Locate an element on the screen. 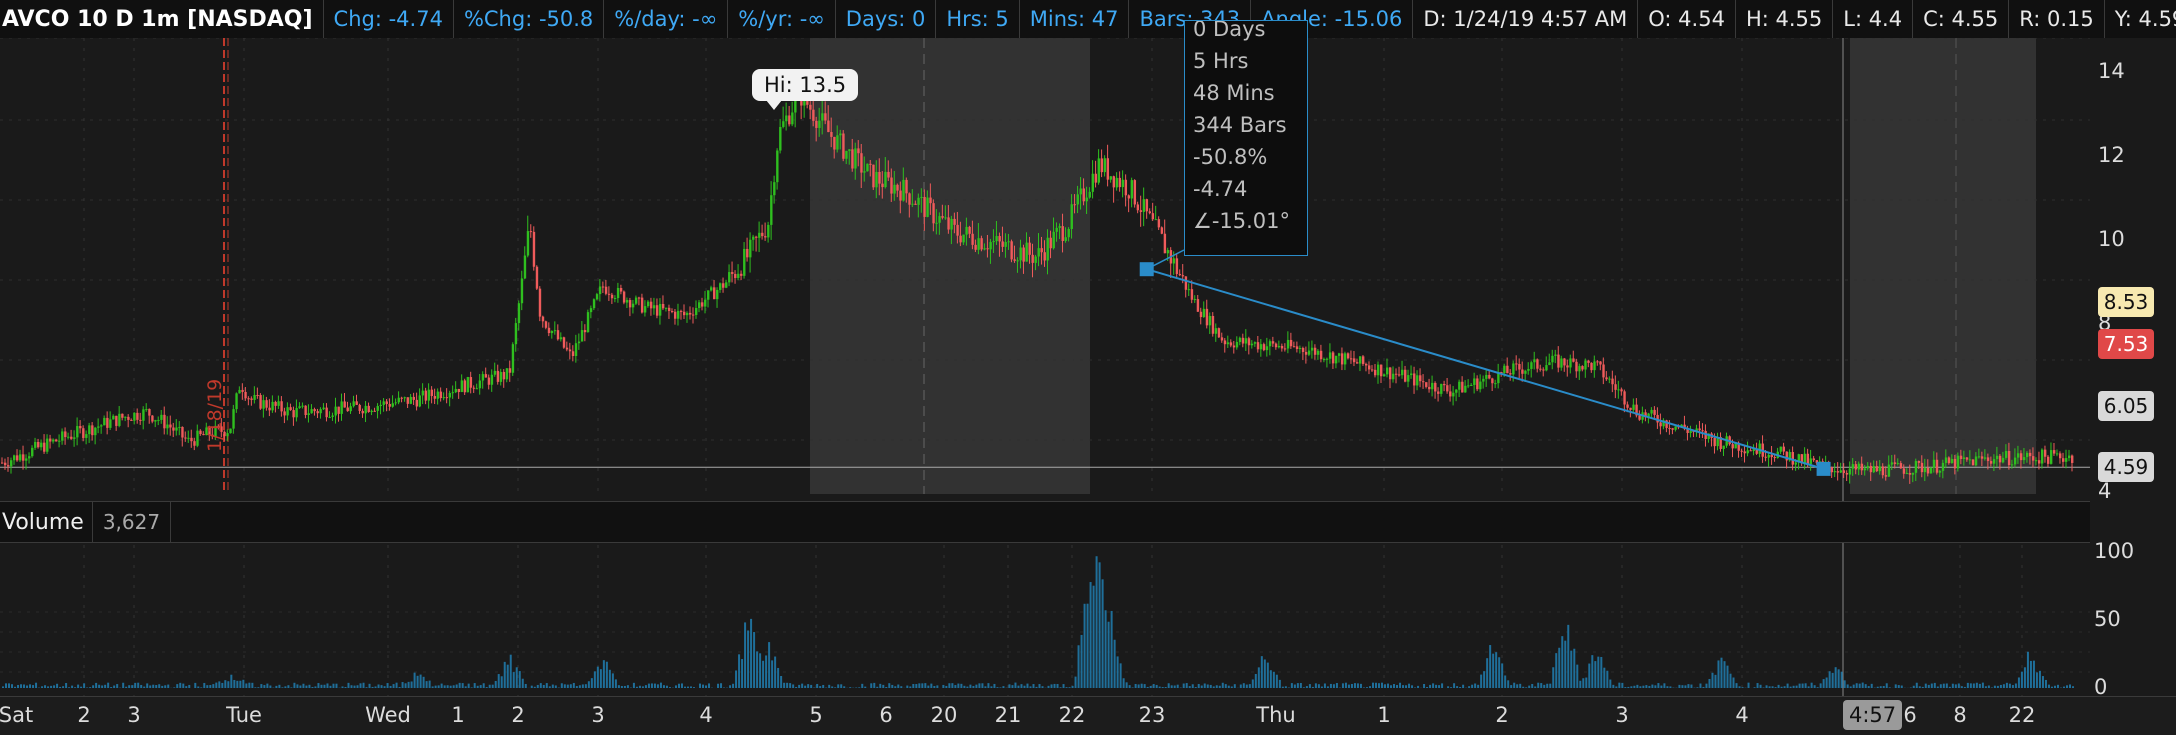 Image resolution: width=2176 pixels, height=735 pixels. hi-callout: Hi: 13.5 is located at coordinates (805, 85).